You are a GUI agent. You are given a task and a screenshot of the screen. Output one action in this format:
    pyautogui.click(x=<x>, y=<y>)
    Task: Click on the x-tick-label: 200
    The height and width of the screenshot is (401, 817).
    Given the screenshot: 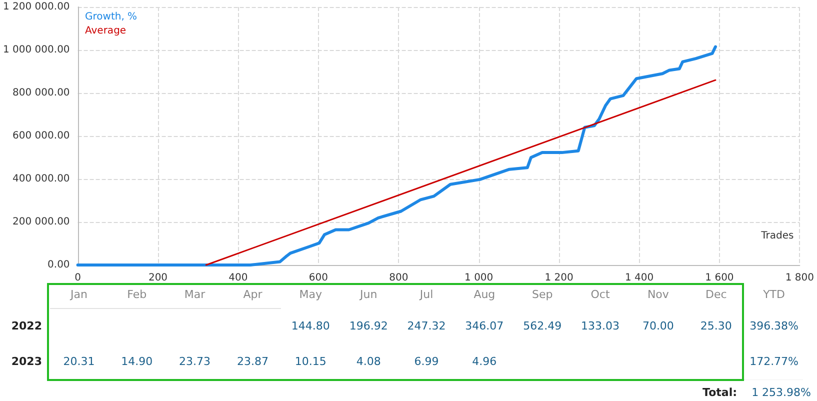 What is the action you would take?
    pyautogui.click(x=158, y=278)
    